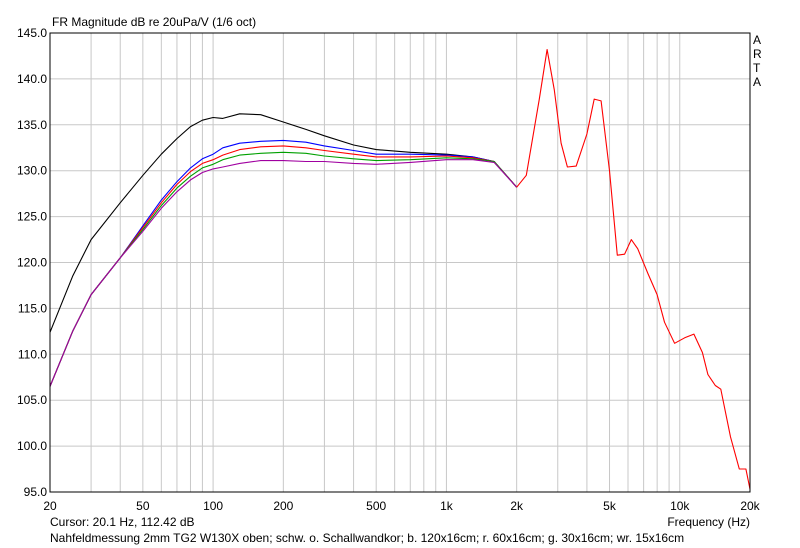 Image resolution: width=800 pixels, height=548 pixels. I want to click on x-tick-label-5: 1k, so click(447, 506).